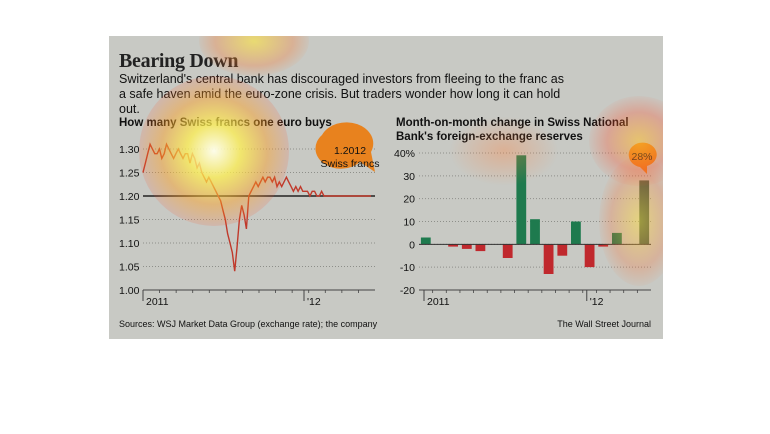 The image size is (770, 434). Describe the element at coordinates (129, 221) in the screenshot. I see `y-tick-label: 1.15` at that location.